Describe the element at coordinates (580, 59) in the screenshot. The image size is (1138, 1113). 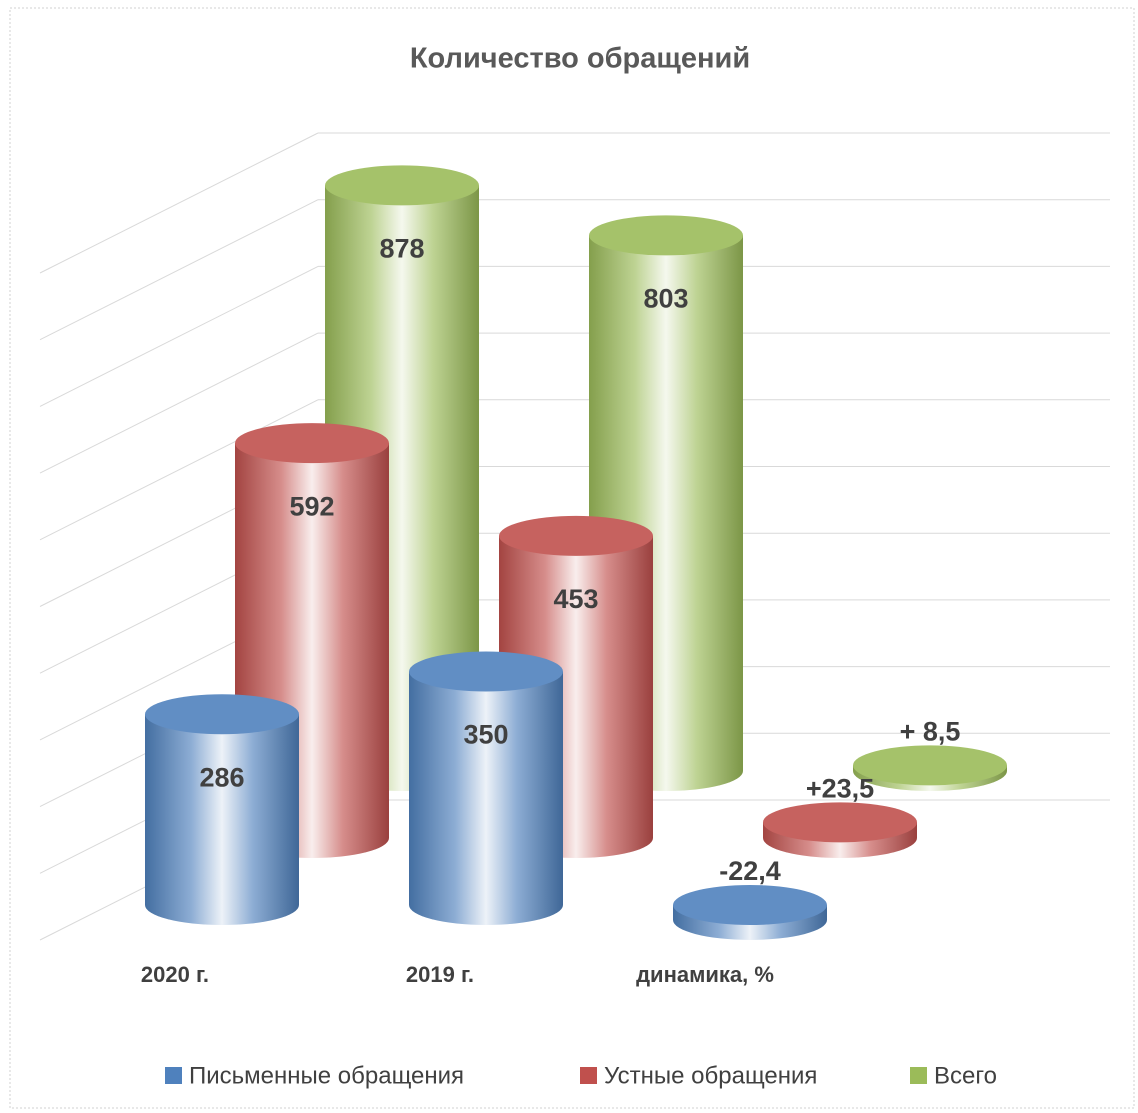
I see `chart-title: Количество обращений` at that location.